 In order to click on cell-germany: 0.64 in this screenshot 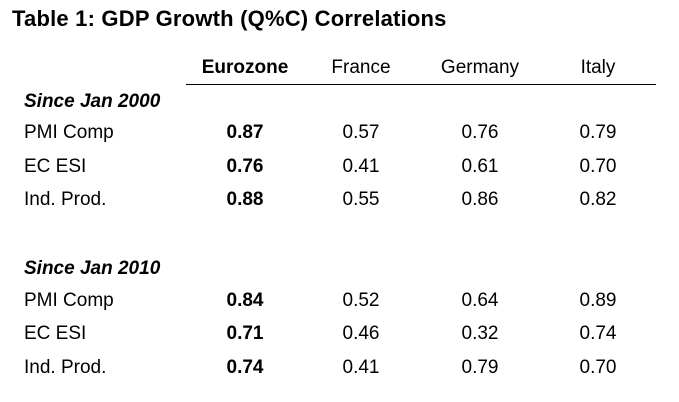, I will do `click(480, 300)`.